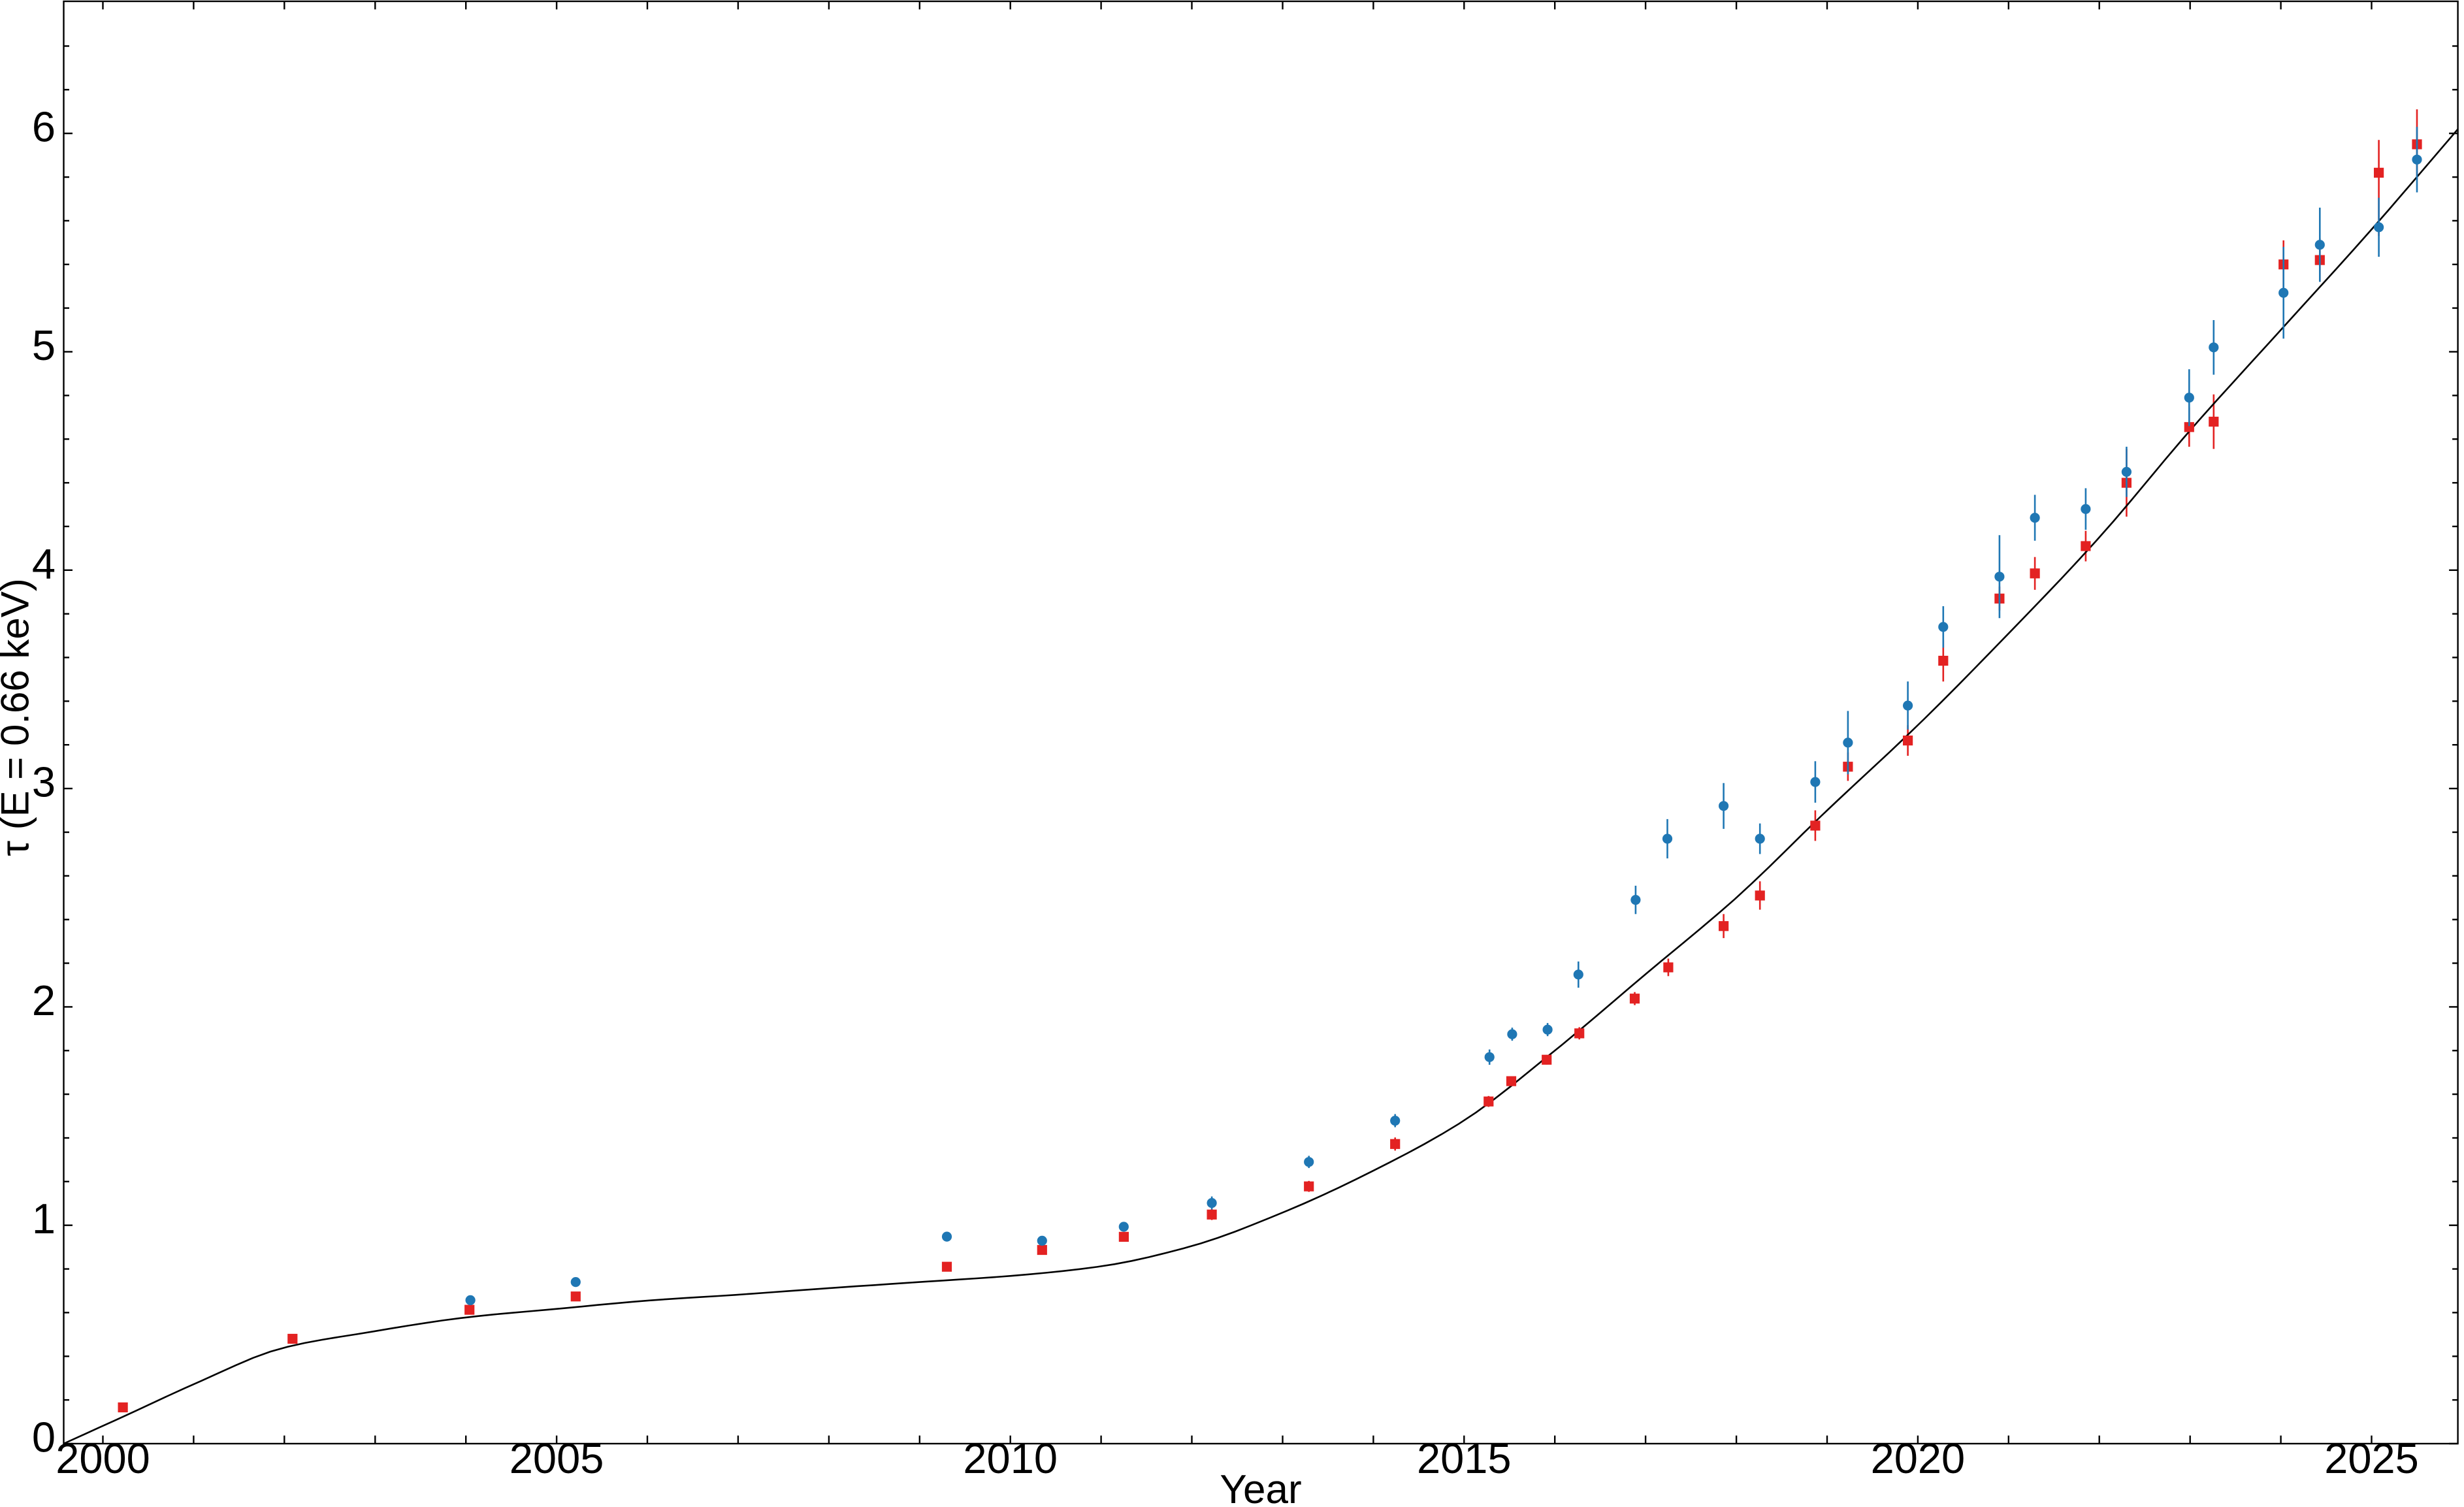  Describe the element at coordinates (44, 345) in the screenshot. I see `svg-text: 5` at that location.